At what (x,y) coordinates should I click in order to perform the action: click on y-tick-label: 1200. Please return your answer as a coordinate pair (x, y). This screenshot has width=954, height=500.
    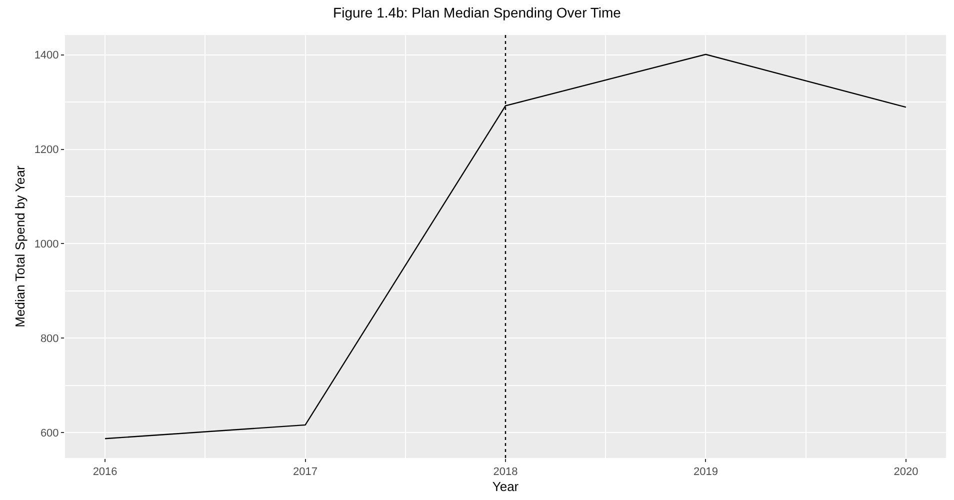
    Looking at the image, I should click on (46, 150).